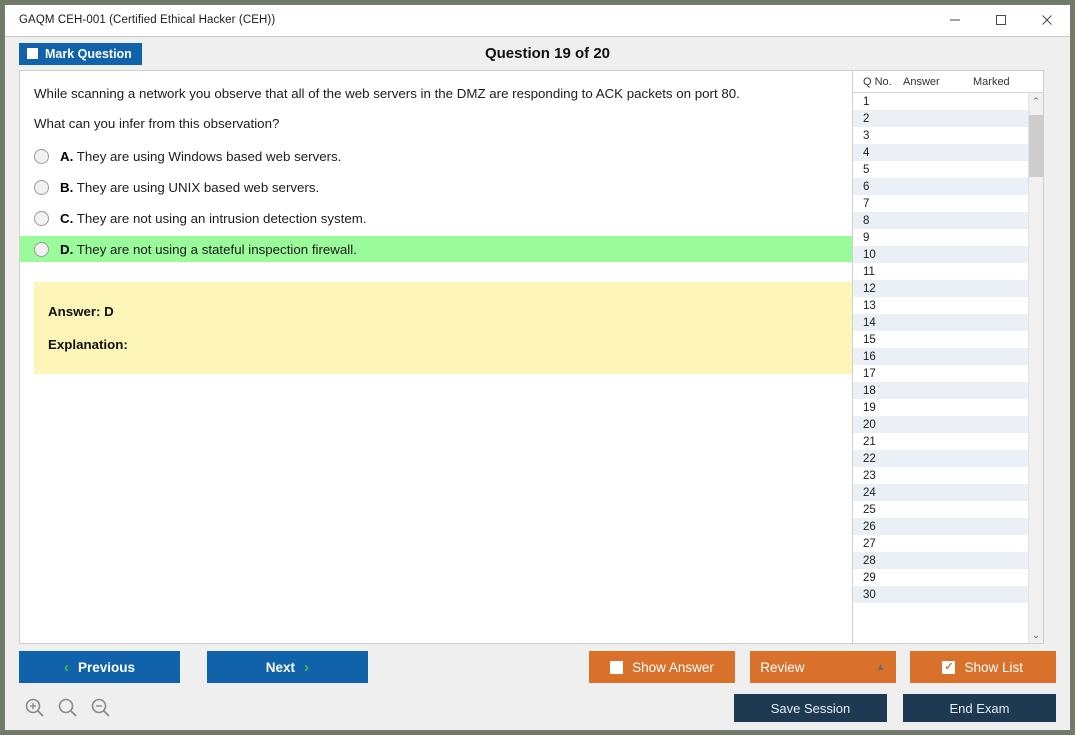  Describe the element at coordinates (866, 118) in the screenshot. I see `question-list-cell-qno: 2` at that location.